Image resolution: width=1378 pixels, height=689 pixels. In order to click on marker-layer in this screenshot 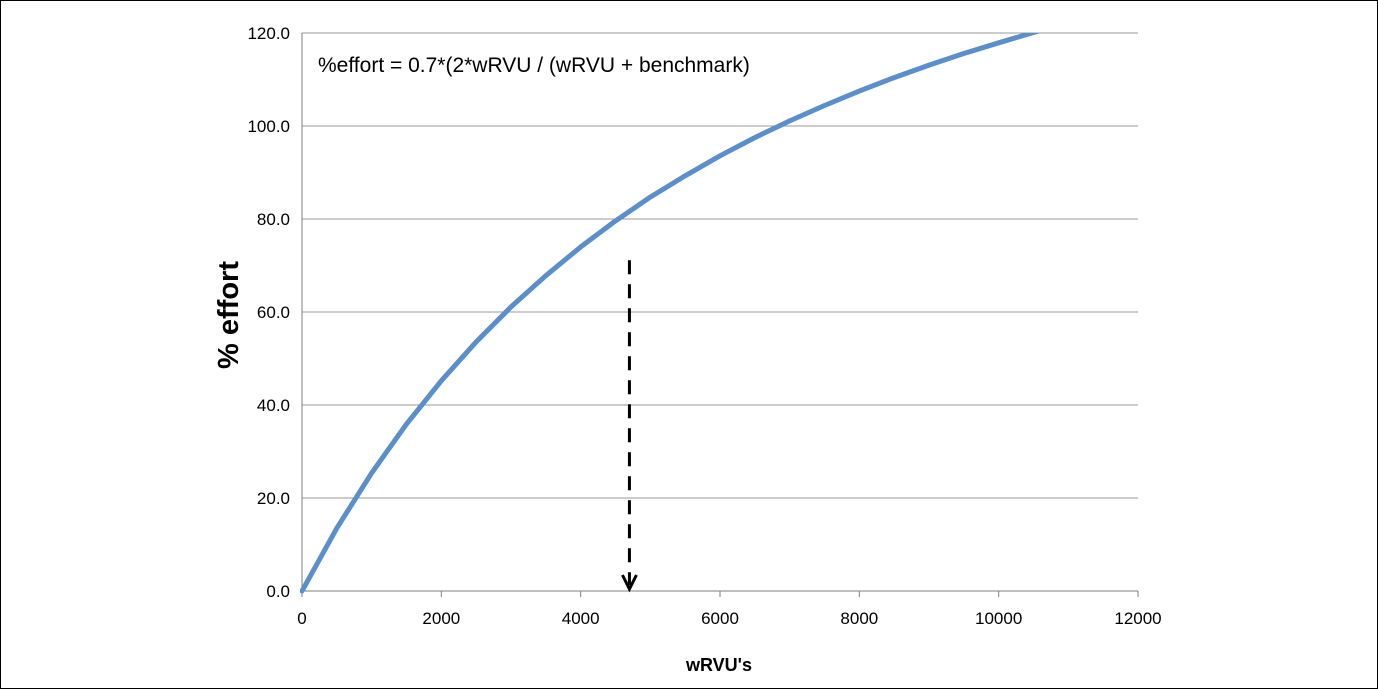, I will do `click(629, 426)`.